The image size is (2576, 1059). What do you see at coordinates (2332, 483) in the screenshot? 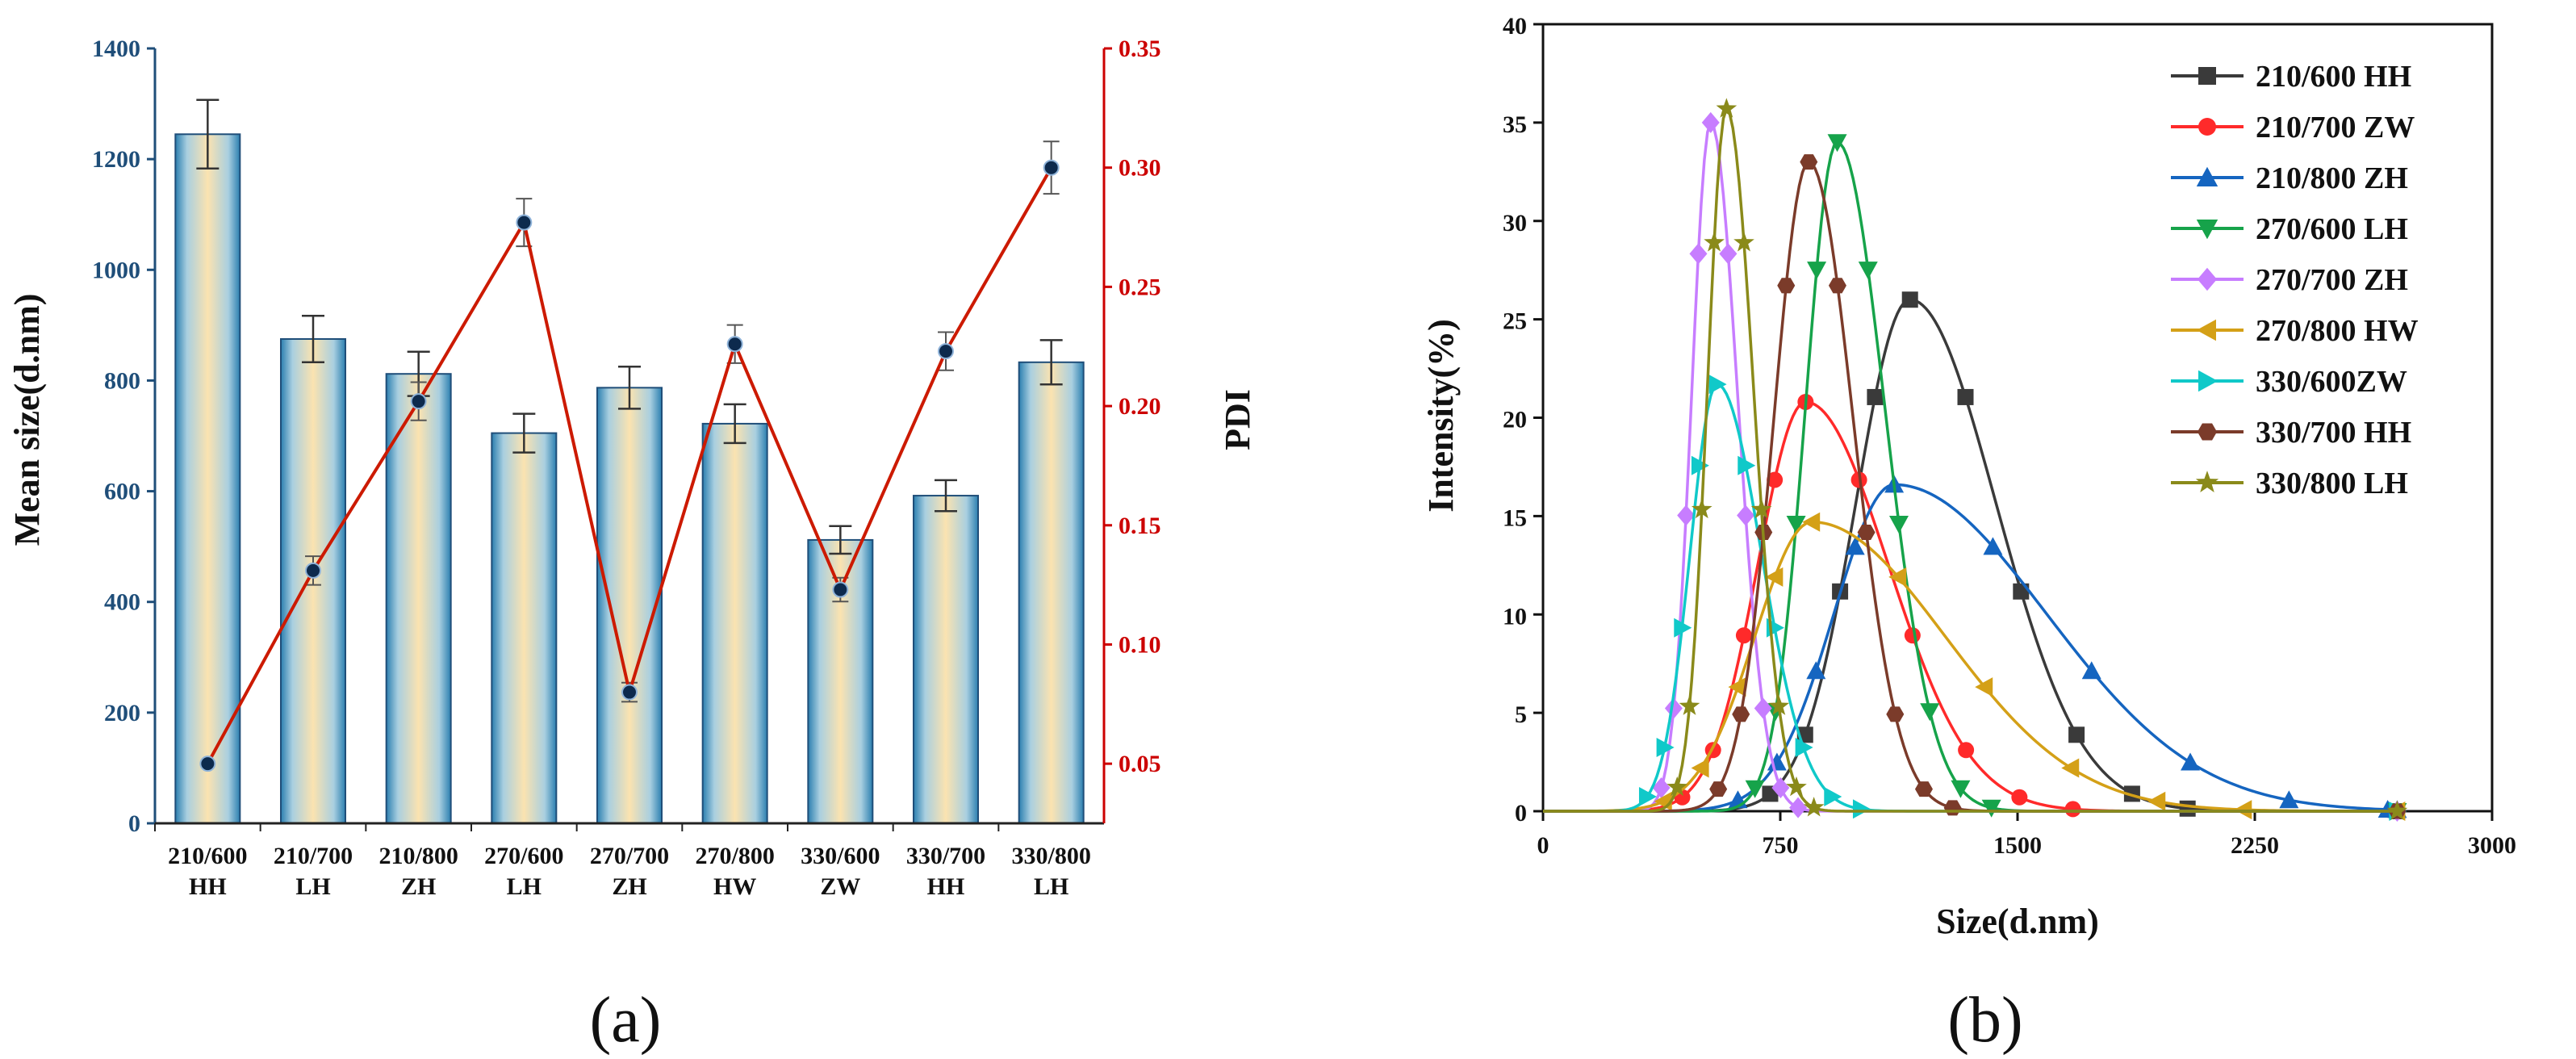
I see `legend-label: 330/800 LH` at bounding box center [2332, 483].